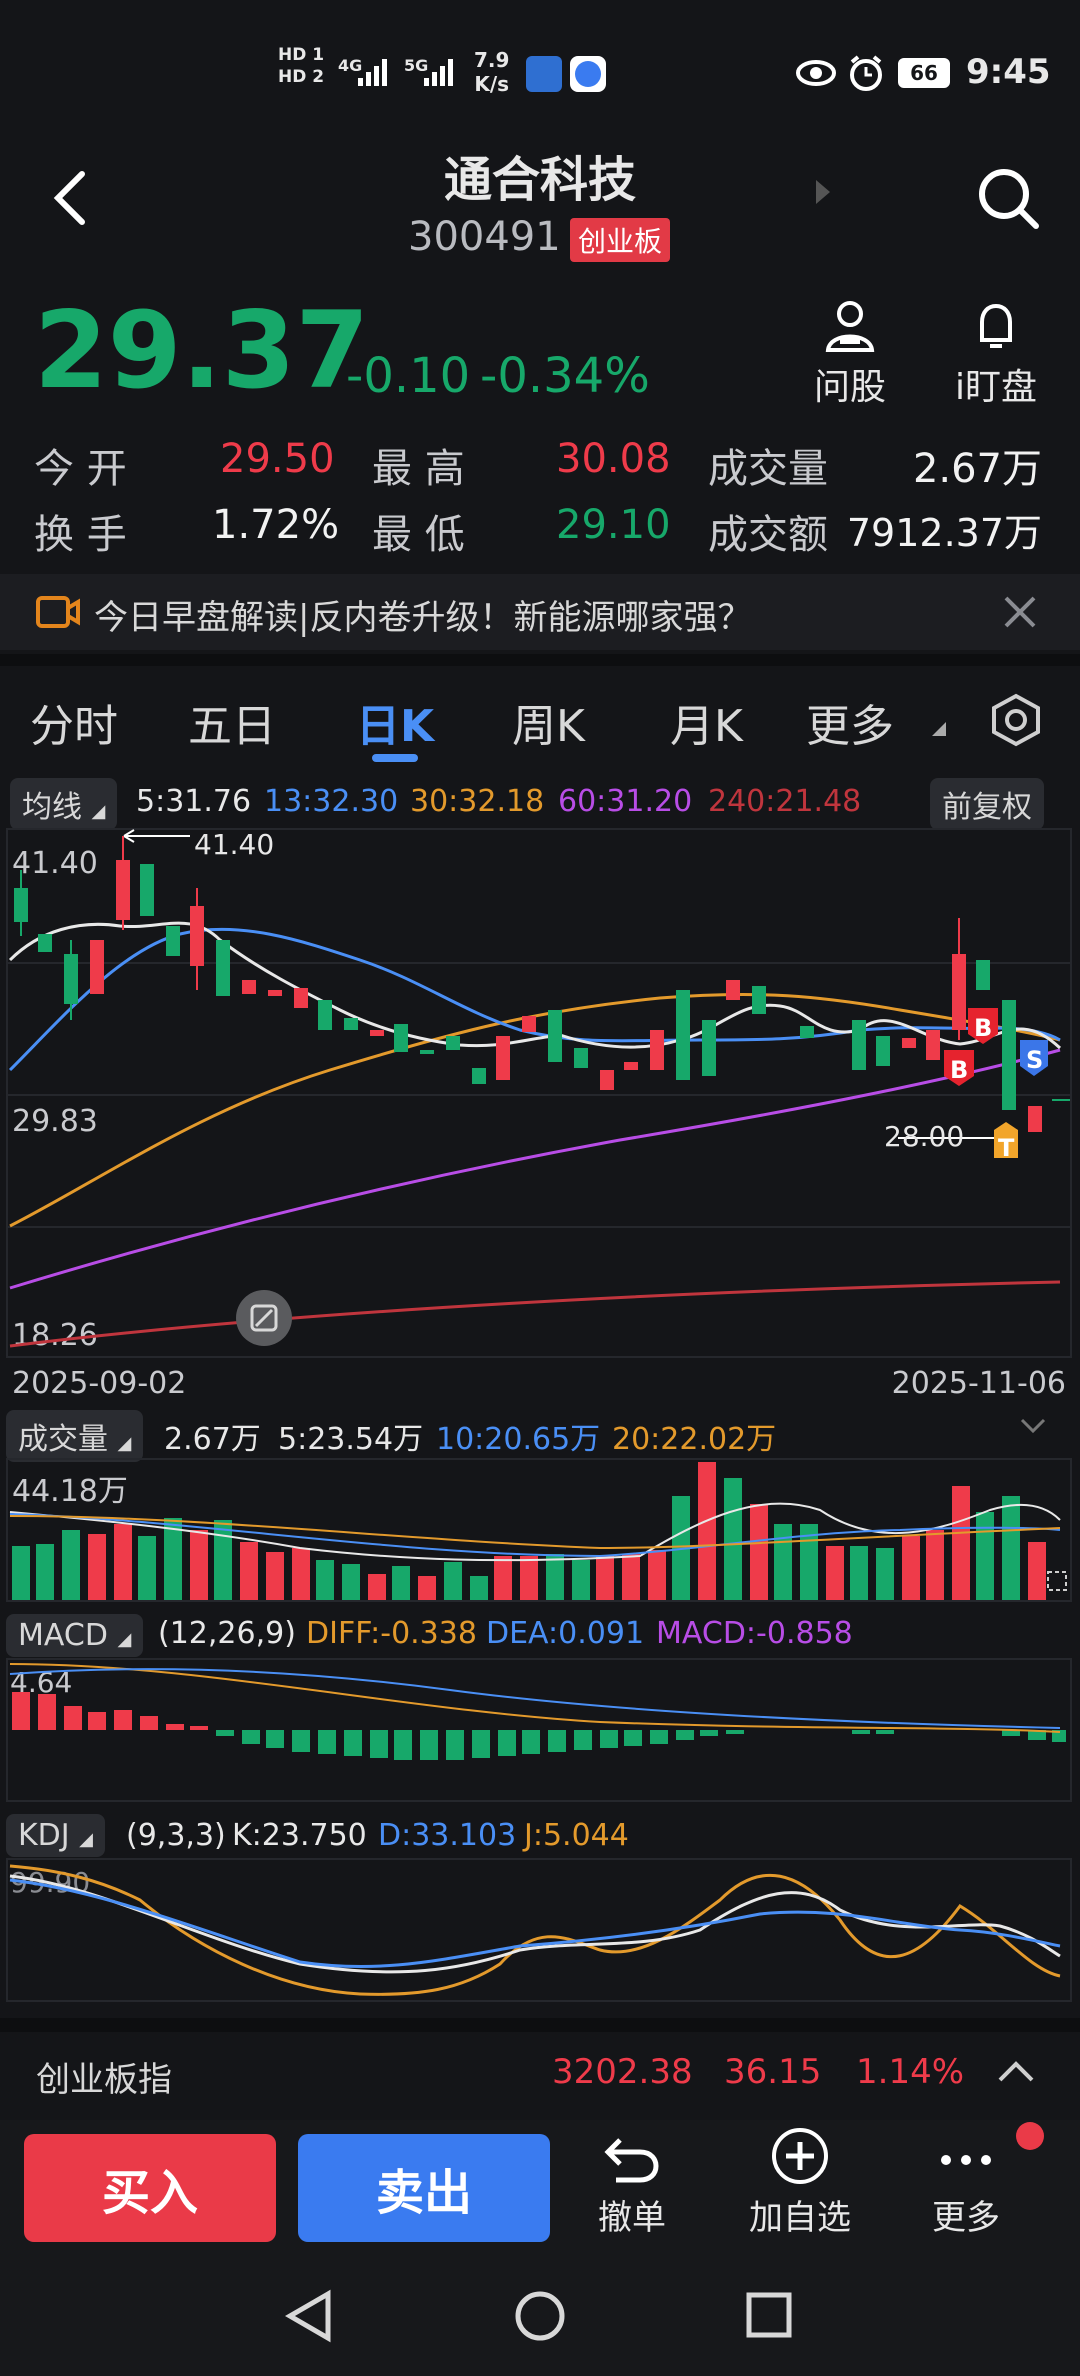  Describe the element at coordinates (1006, 1148) in the screenshot. I see `signal-t-label: T` at that location.